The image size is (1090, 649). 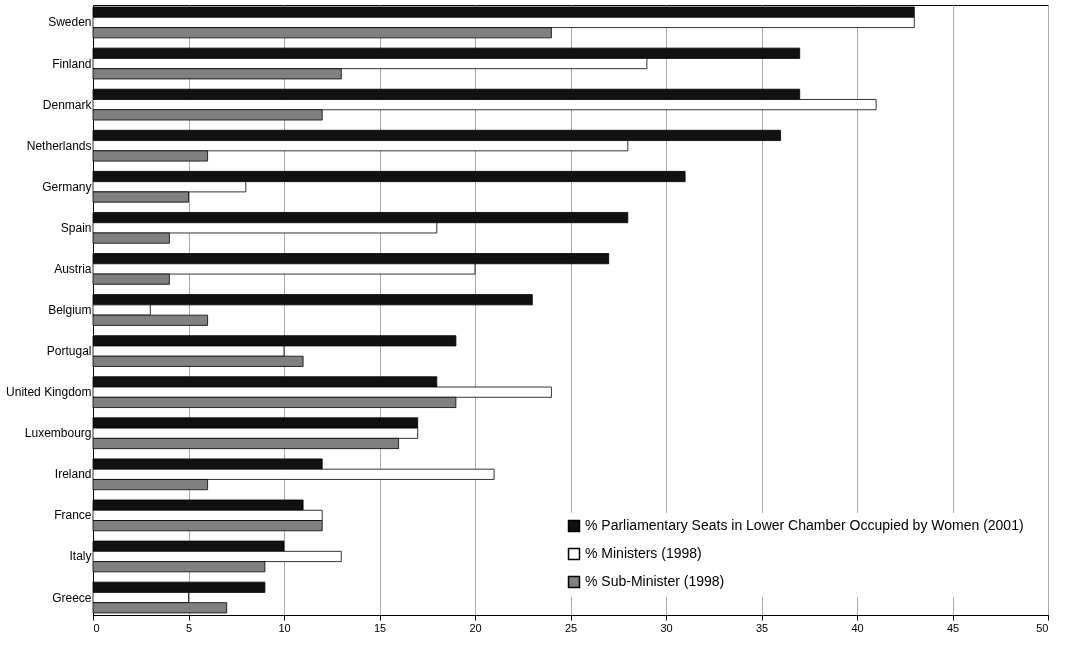 I want to click on y-tick-label: Portugal, so click(x=69, y=351).